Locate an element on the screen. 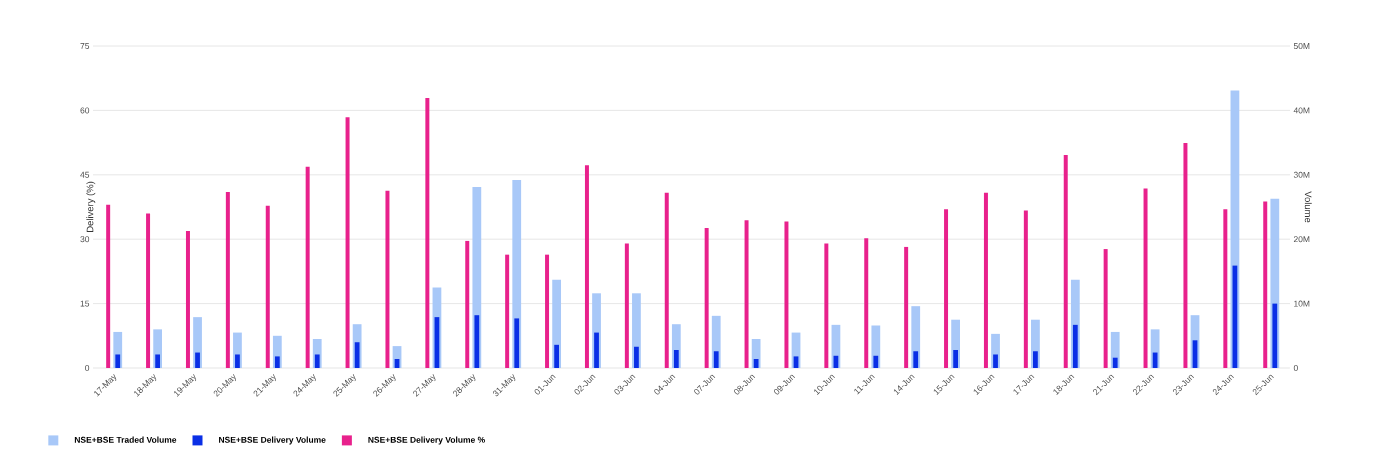  y-tick-label: 30 is located at coordinates (85, 239).